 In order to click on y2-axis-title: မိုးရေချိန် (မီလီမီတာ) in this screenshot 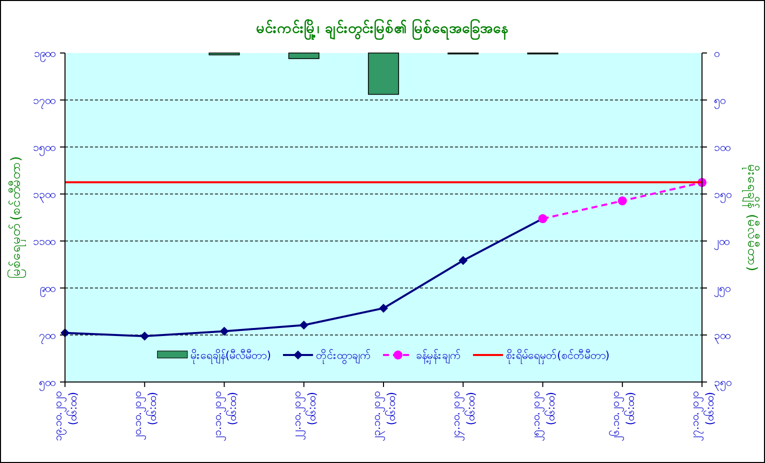, I will do `click(751, 218)`.